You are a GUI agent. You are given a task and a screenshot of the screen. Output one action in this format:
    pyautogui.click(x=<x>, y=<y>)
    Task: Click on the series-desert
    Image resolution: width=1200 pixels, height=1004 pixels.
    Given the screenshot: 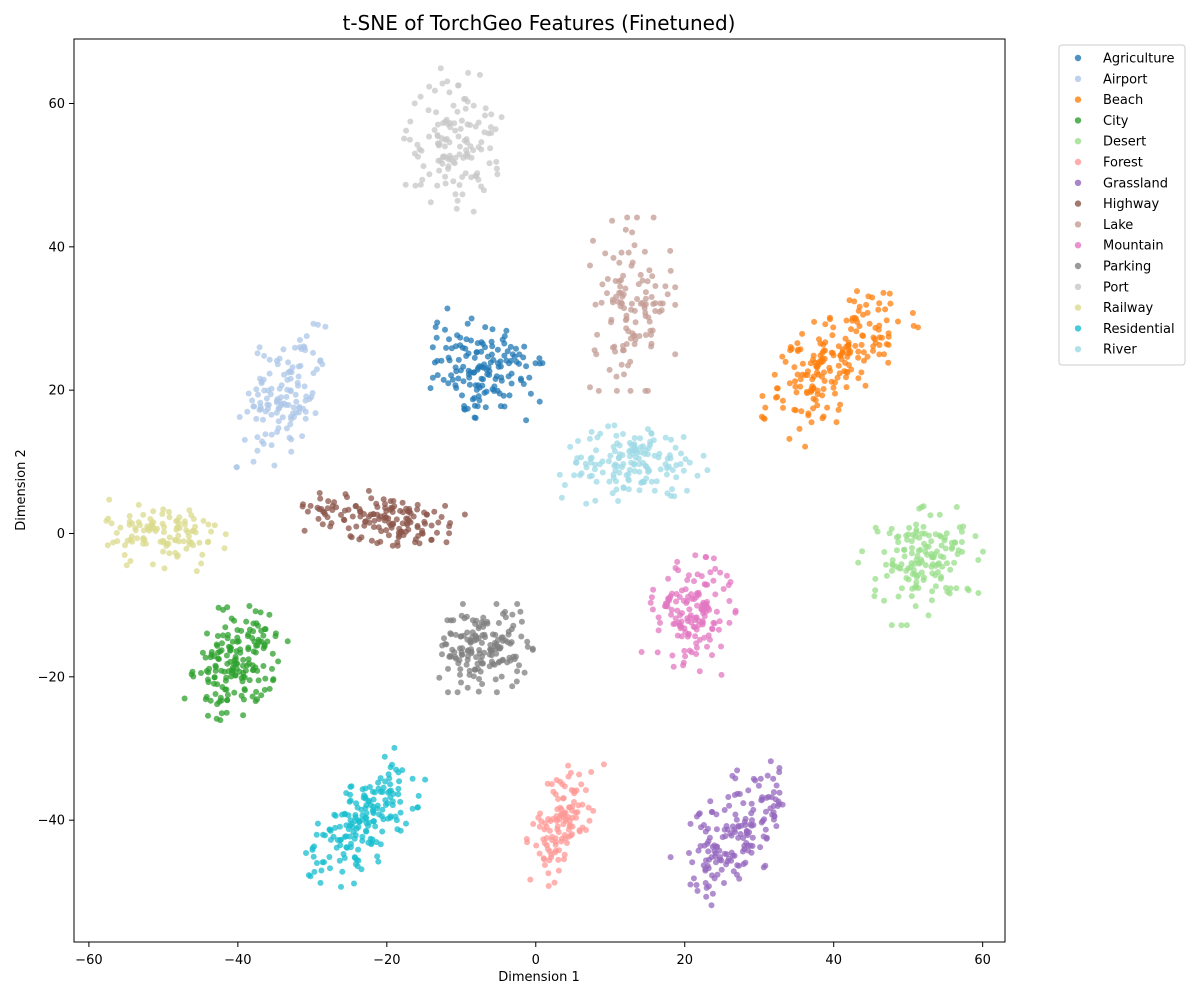 What is the action you would take?
    pyautogui.click(x=920, y=566)
    